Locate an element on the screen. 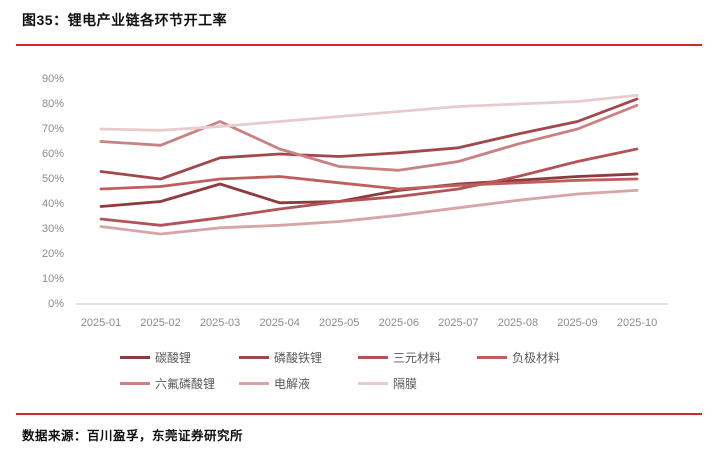 This screenshot has width=718, height=458. legend-label: 磷酸铁锂 is located at coordinates (298, 358).